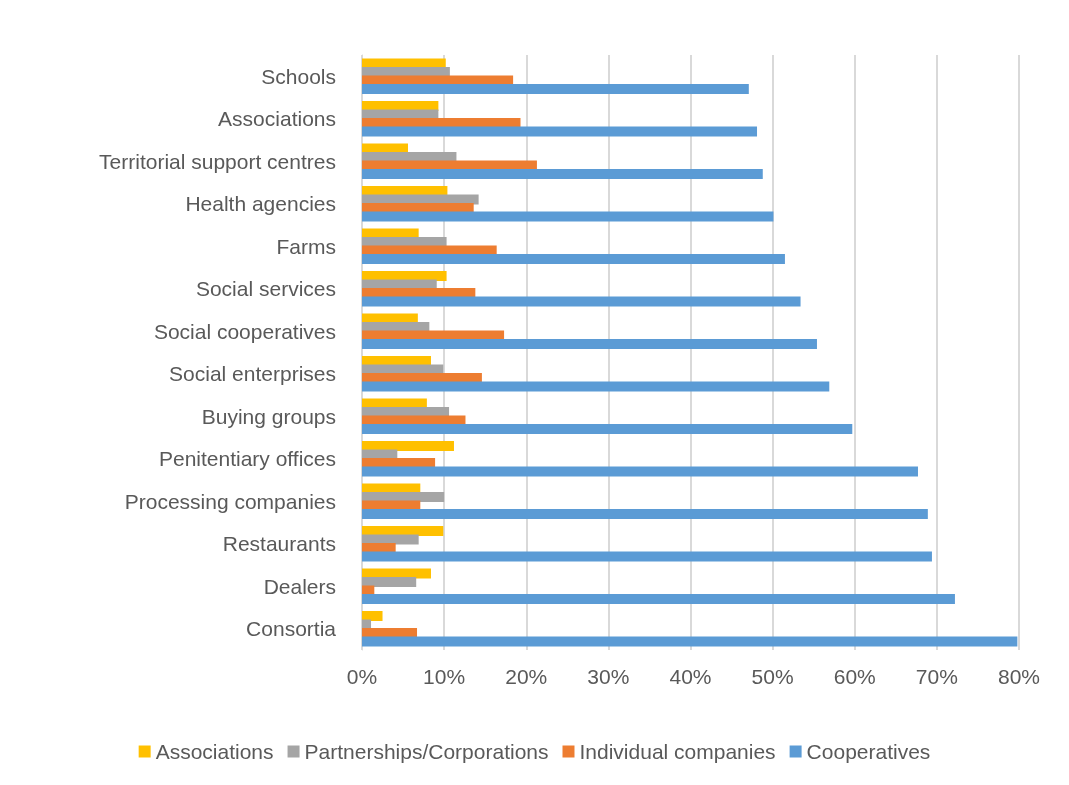 This screenshot has height=785, width=1069. I want to click on y-tick-label: Penitentiary offices, so click(247, 459).